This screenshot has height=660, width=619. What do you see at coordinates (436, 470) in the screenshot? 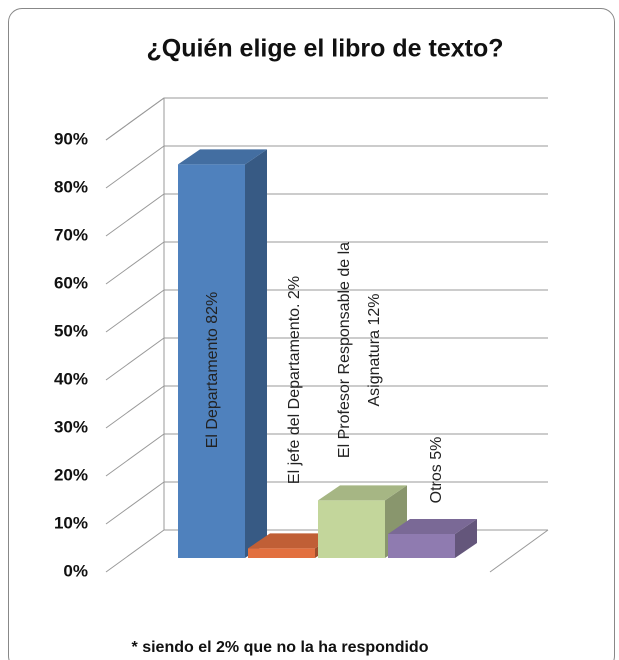
I see `data-label: Otros 5%` at bounding box center [436, 470].